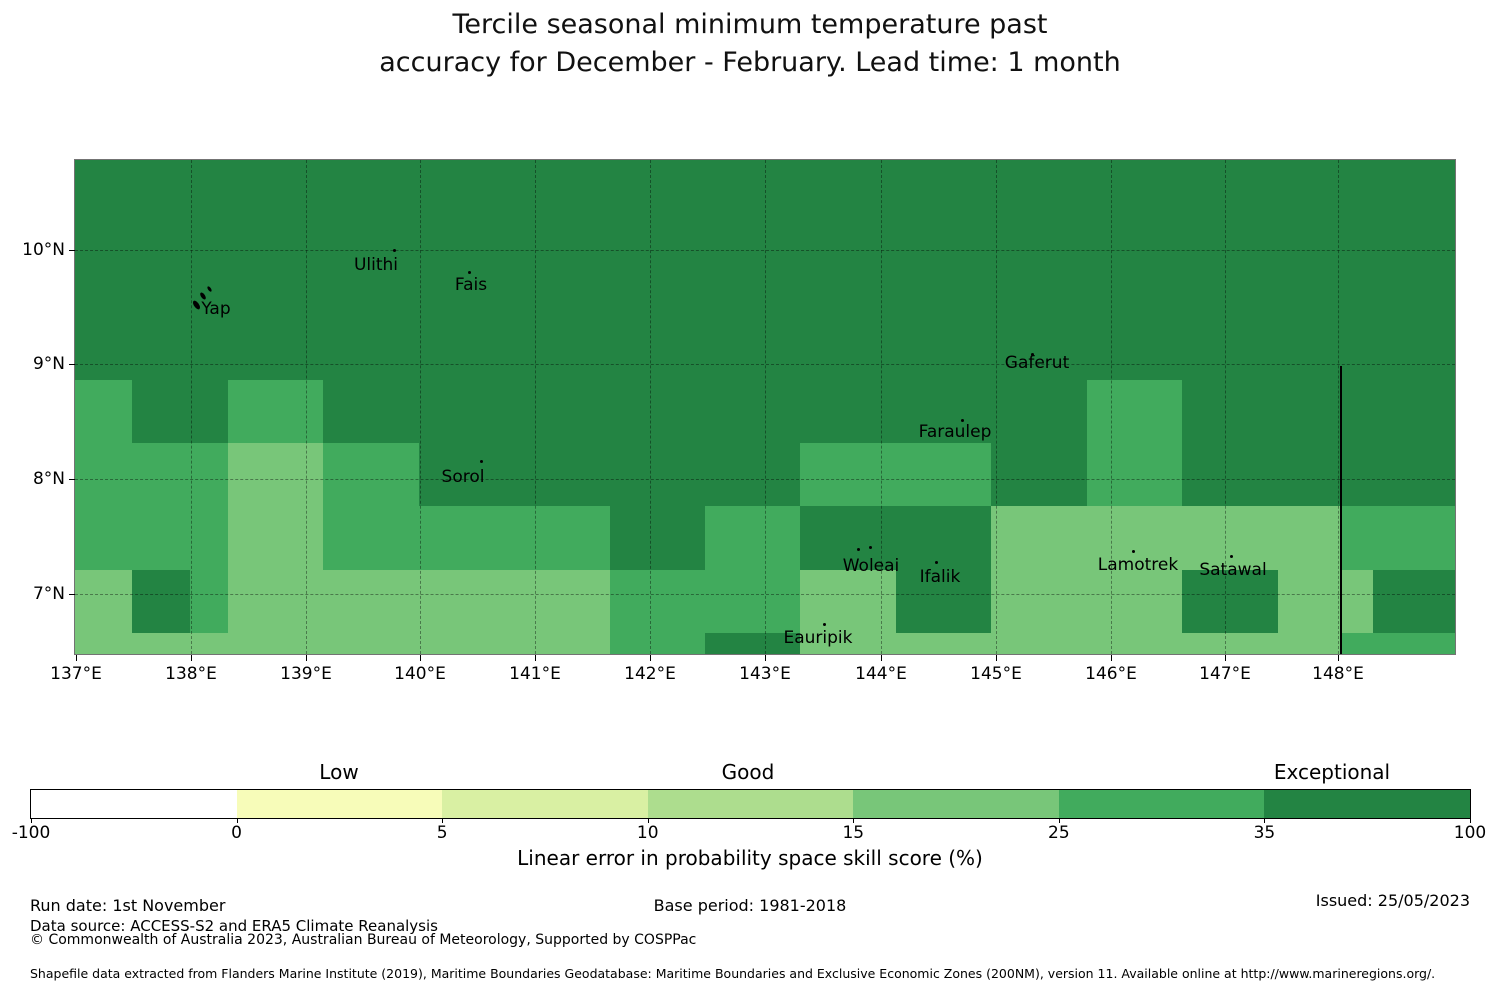  I want to click on y-axis-tick-label: 9°N, so click(48, 364).